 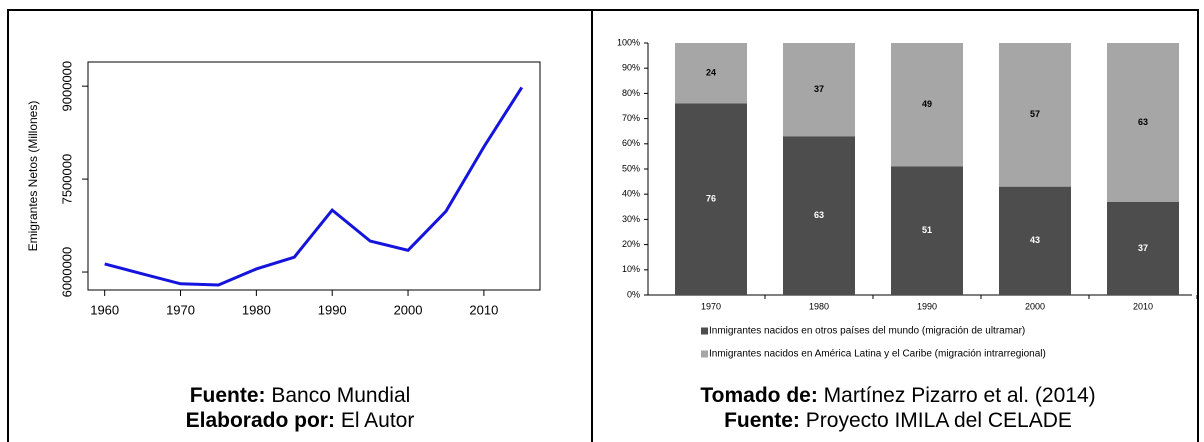 I want to click on y-tick-label: 50%, so click(x=631, y=168).